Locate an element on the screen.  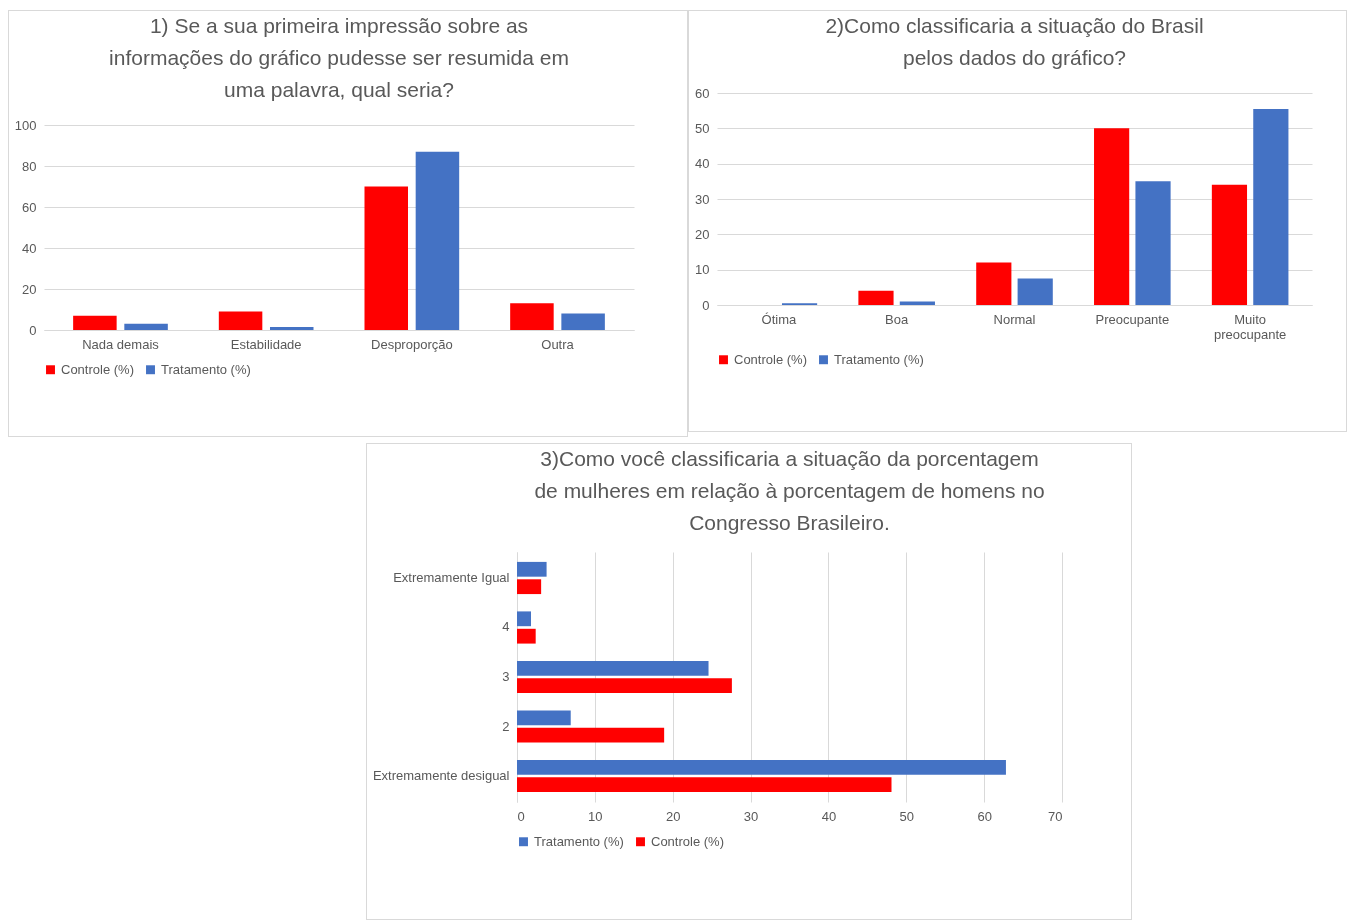
y-tick-label: 4 is located at coordinates (506, 627).